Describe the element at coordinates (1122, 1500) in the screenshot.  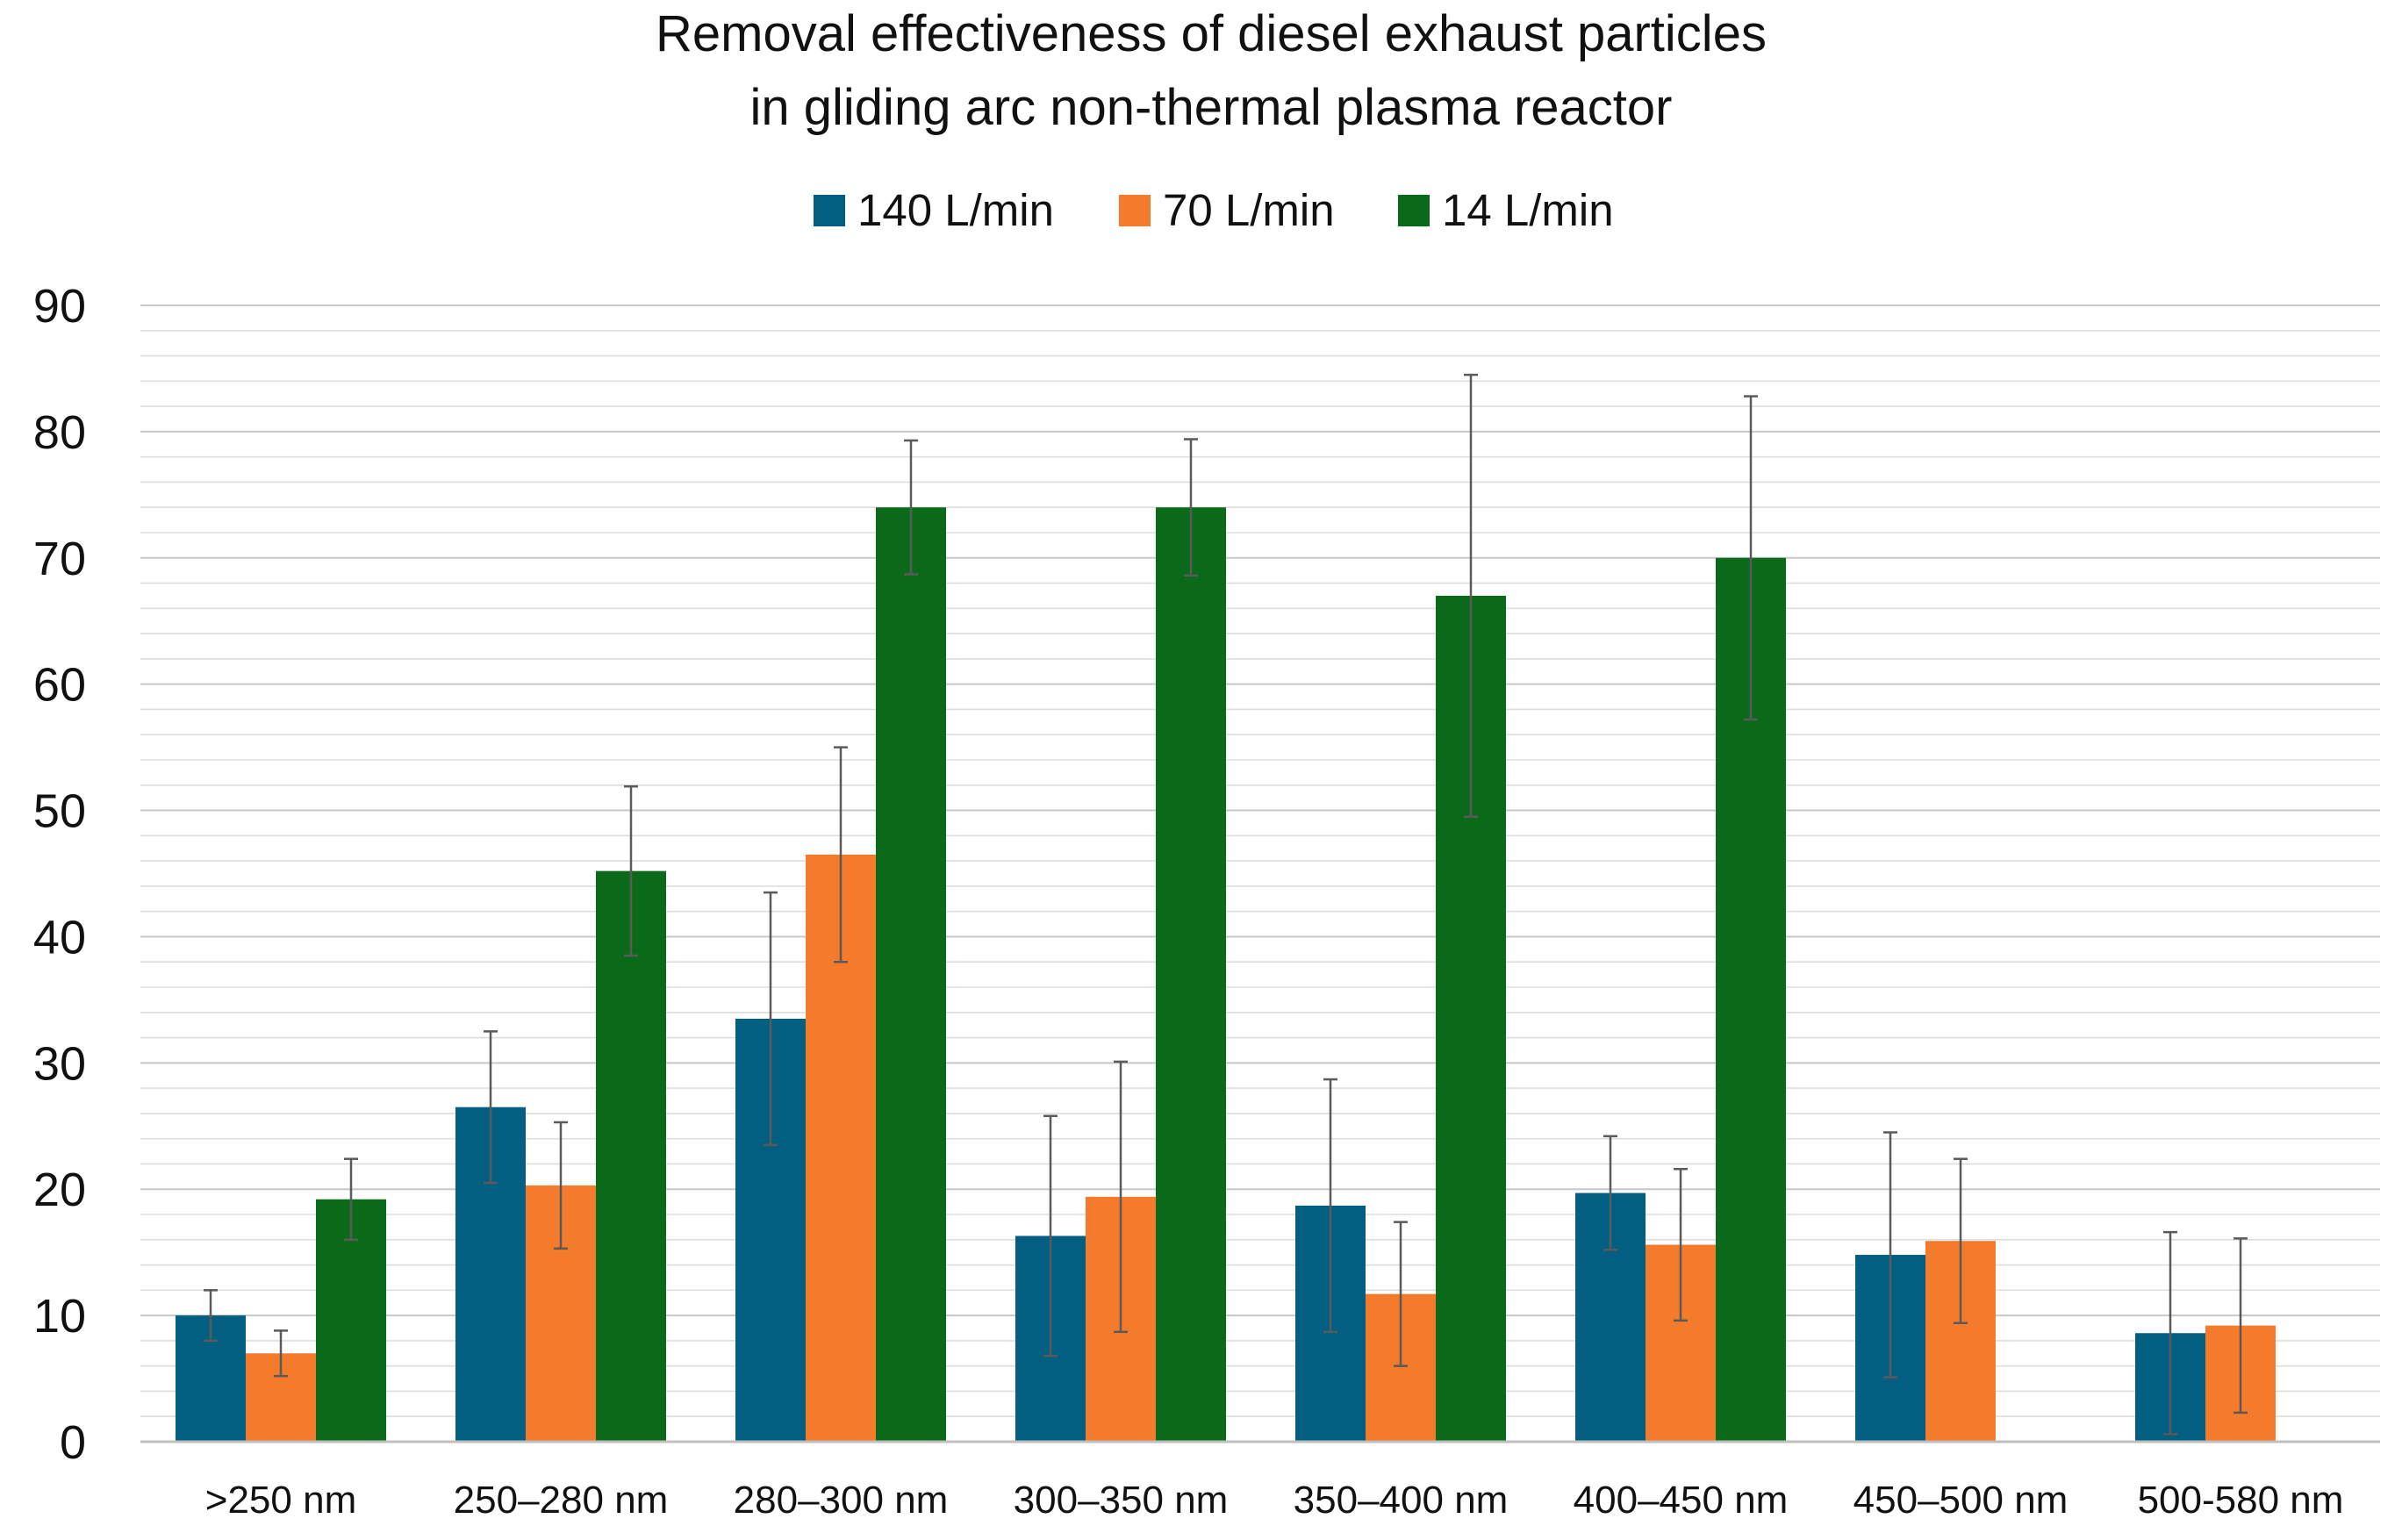
I see `x-tick-label: 300–350 nm` at that location.